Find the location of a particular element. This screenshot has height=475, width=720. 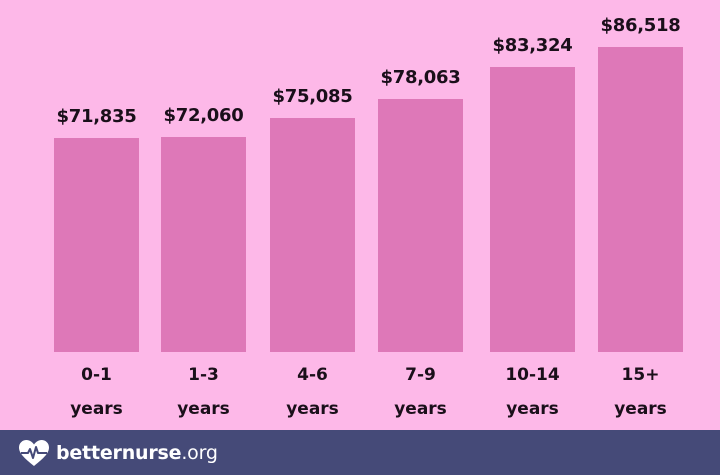

bar-value-label: $78,063 is located at coordinates (420, 77).